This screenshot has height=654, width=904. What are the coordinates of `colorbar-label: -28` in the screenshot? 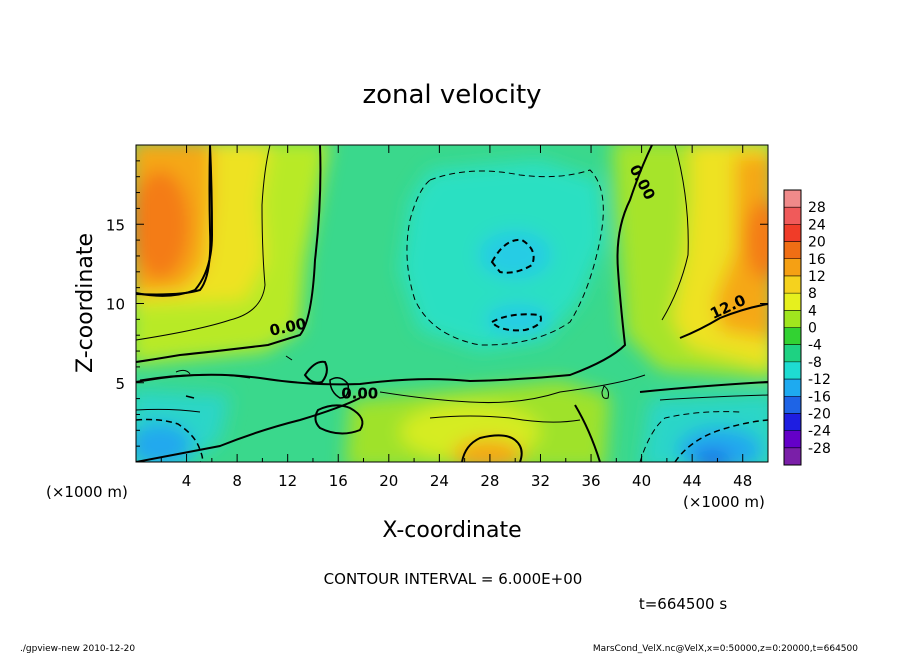 It's located at (819, 449).